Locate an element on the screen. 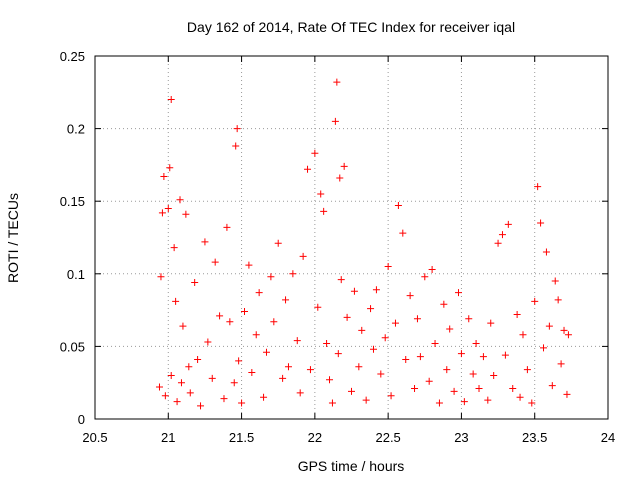 The width and height of the screenshot is (640, 480). y-tick-label: 0.2 is located at coordinates (76, 129).